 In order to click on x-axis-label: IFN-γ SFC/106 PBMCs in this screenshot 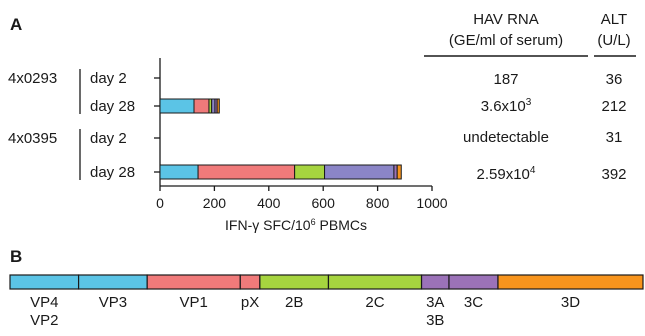, I will do `click(296, 225)`.